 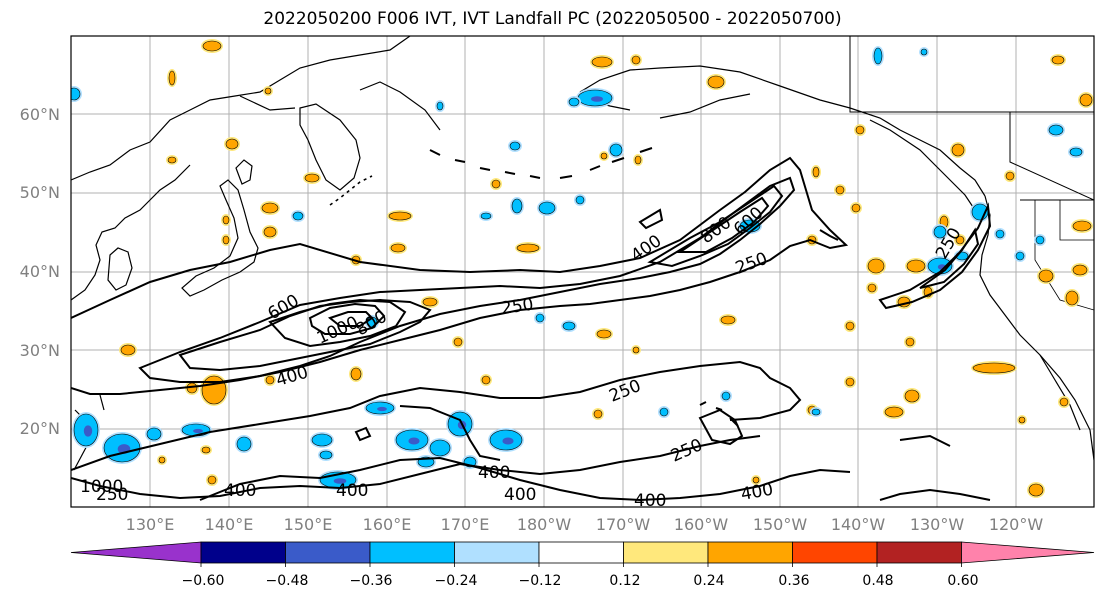 I want to click on lon-label-170e: 170°E, so click(x=465, y=524).